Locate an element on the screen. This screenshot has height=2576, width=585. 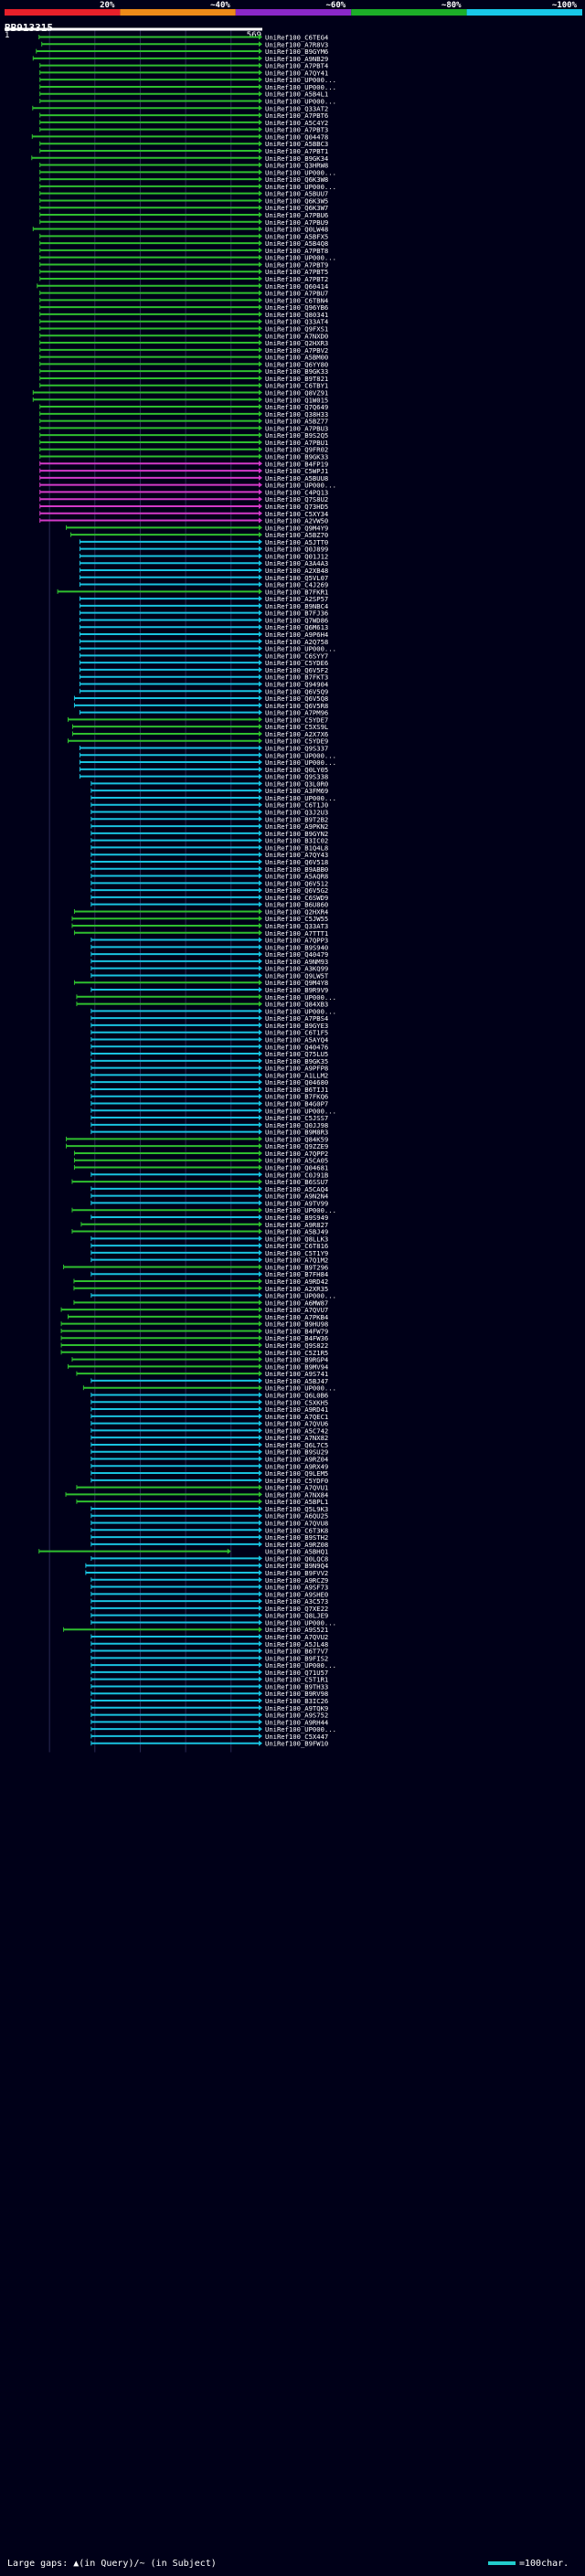
hit-label: UniRef100_A9NM93 is located at coordinates (297, 962).